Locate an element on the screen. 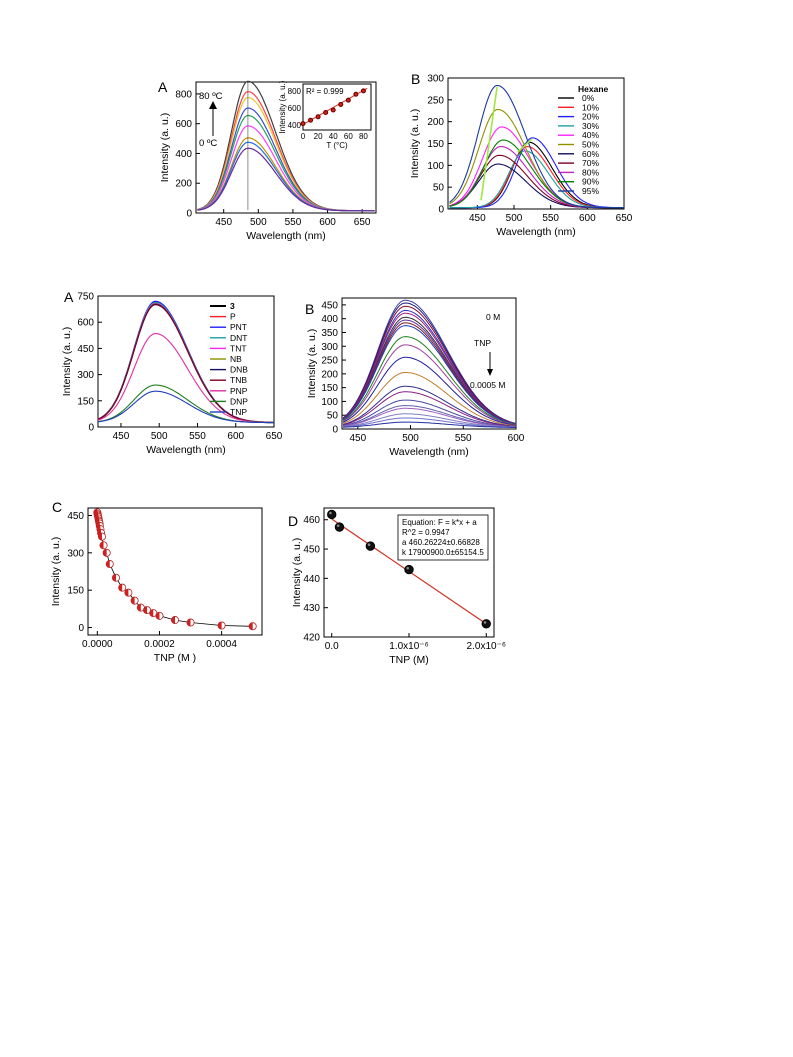  annotation-middle: TNP is located at coordinates (482, 343).